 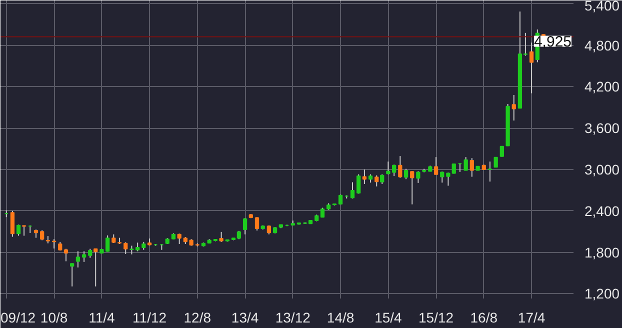 I want to click on y-tick-label: 1,200, so click(x=602, y=294).